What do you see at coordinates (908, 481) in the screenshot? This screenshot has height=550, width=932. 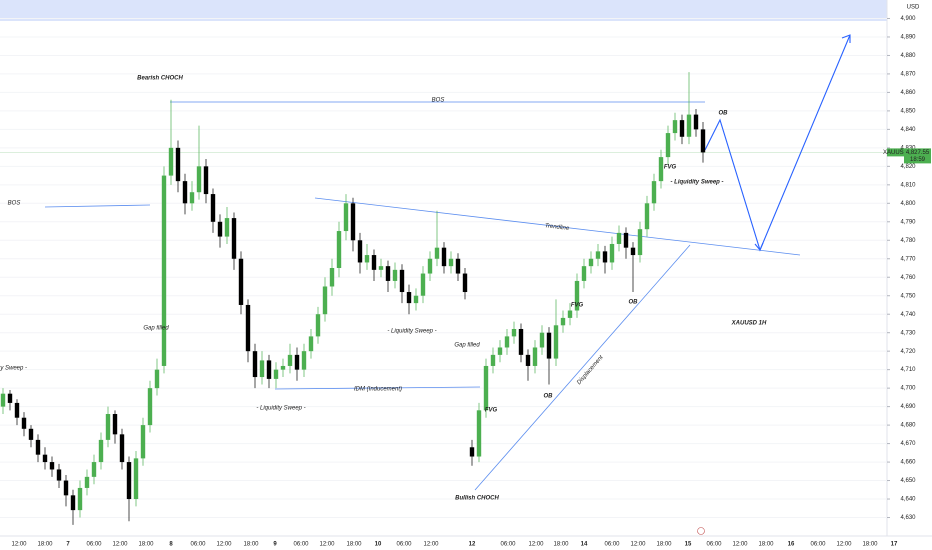 I see `y-tick-label: 4,650` at bounding box center [908, 481].